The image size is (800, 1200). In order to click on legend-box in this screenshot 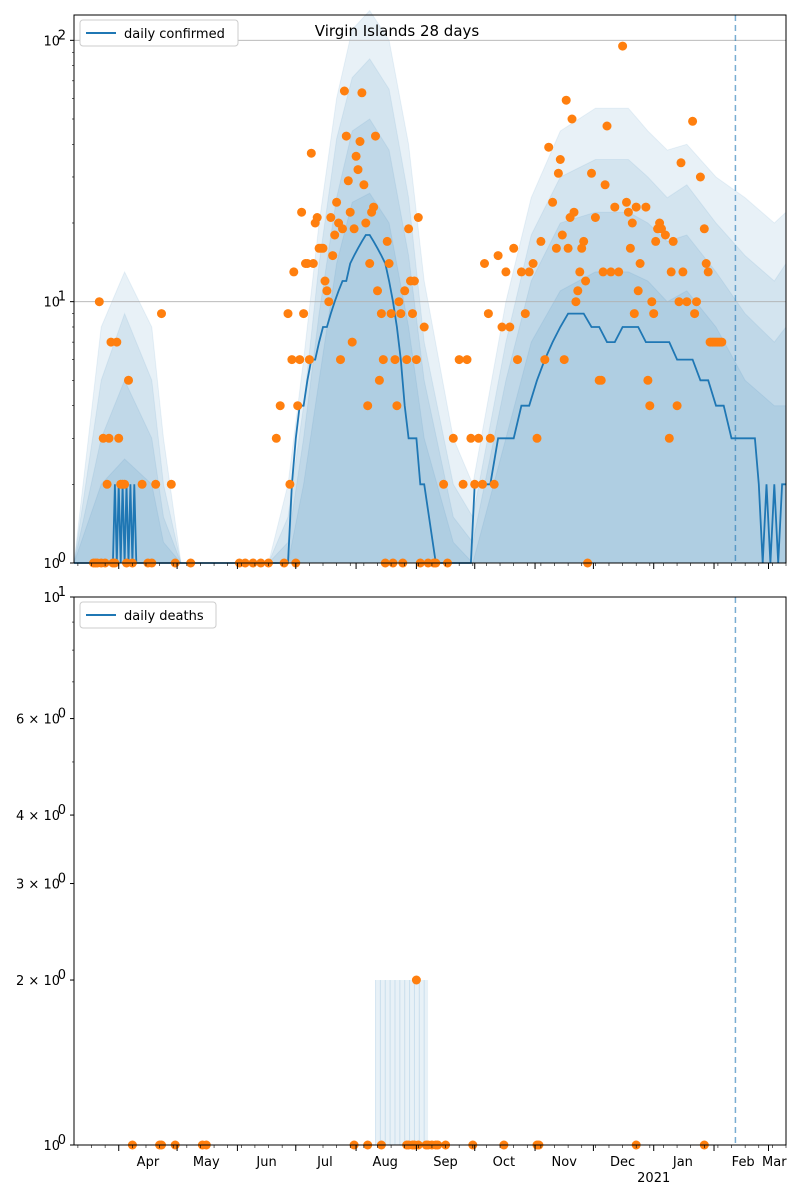, I will do `click(159, 33)`.